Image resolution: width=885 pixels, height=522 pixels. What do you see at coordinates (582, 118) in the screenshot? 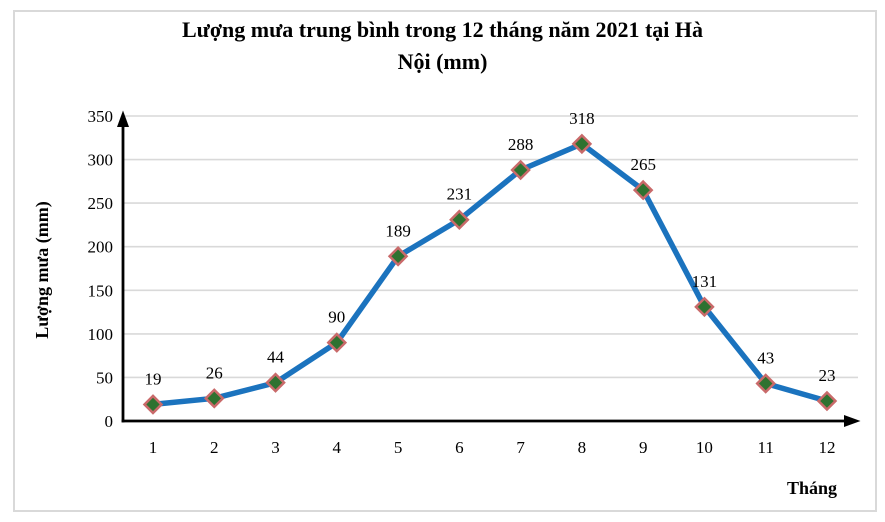
I see `data-label-8: 318` at bounding box center [582, 118].